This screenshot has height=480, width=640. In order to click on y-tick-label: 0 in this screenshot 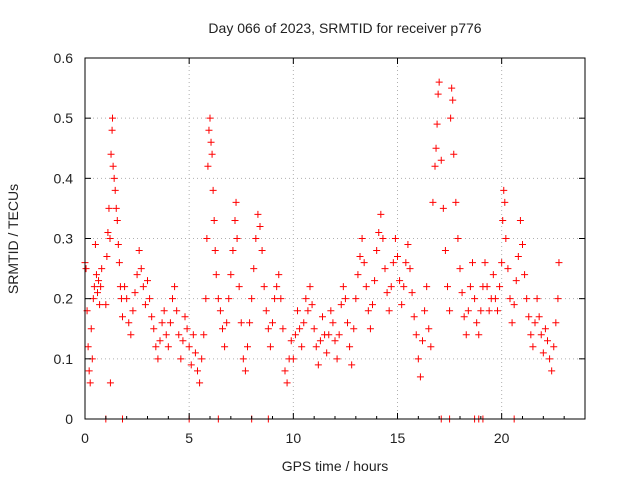, I will do `click(69, 419)`.